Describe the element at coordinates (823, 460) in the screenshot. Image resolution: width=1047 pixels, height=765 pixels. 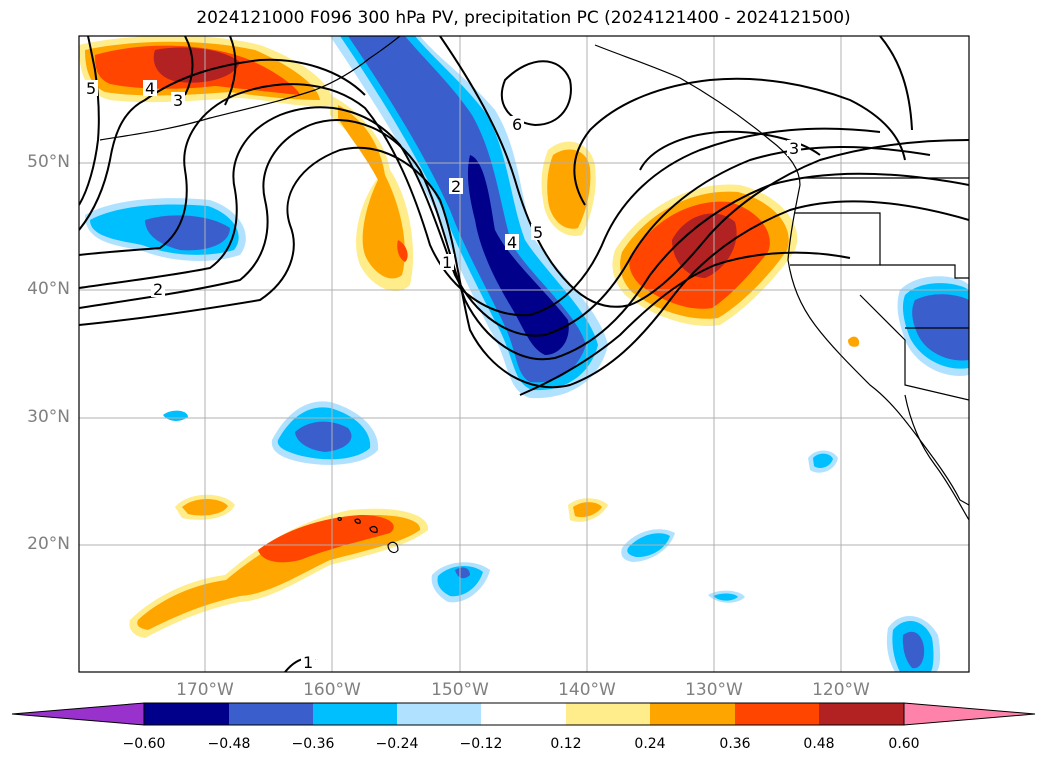
I see `anomaly-negative-spot-5-inner` at that location.